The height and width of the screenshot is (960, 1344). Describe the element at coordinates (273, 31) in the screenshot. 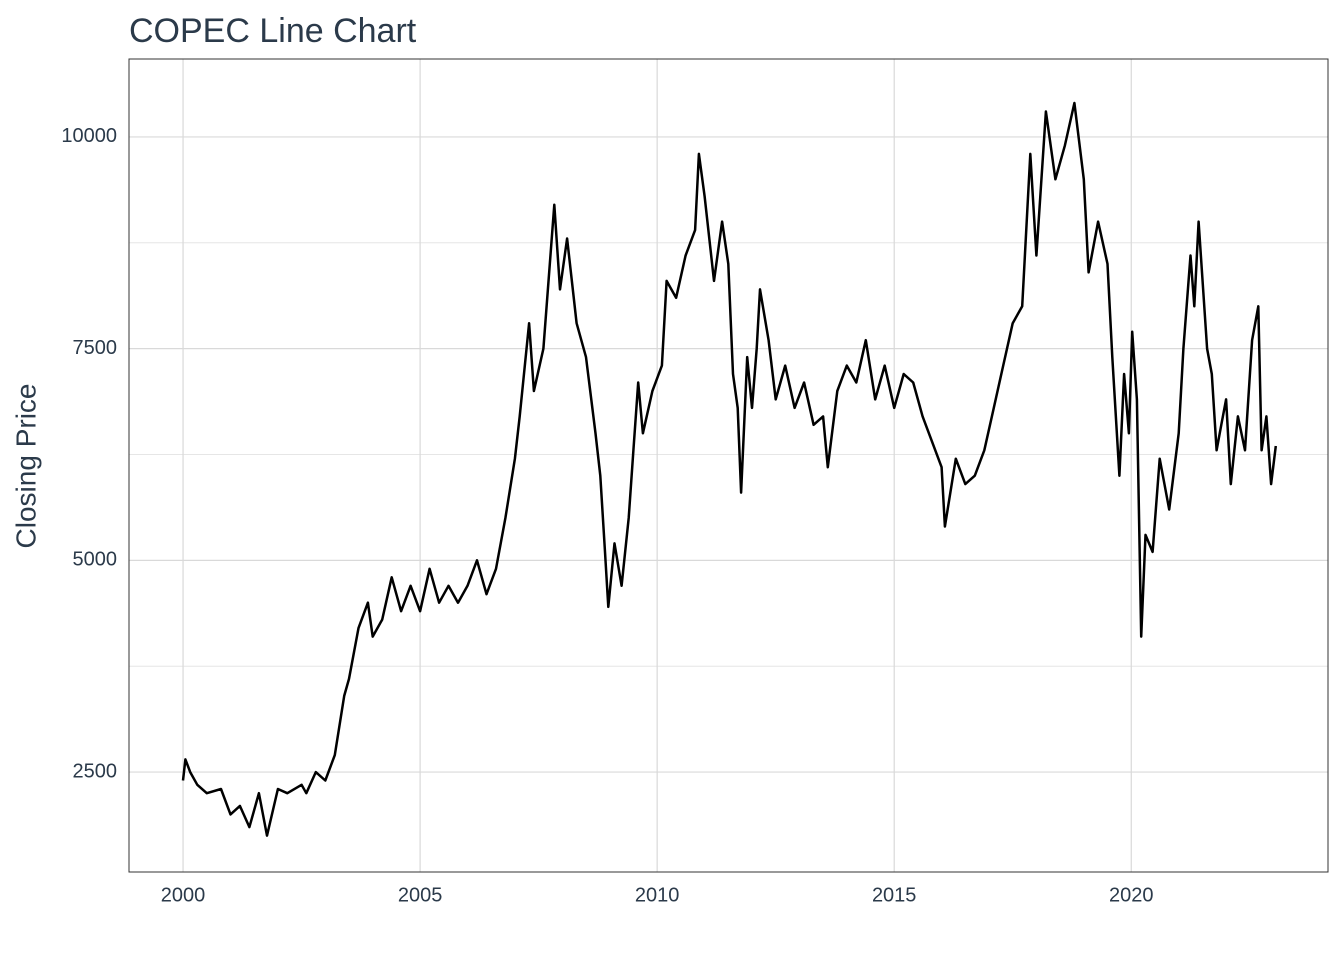

I see `chart-title: COPEC Line Chart` at that location.